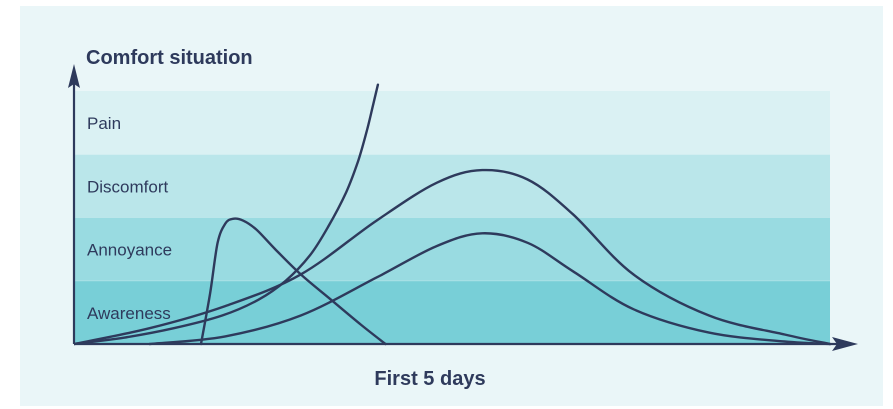 The width and height of the screenshot is (893, 409). Describe the element at coordinates (129, 218) in the screenshot. I see `band-labels-layer: Awareness Annoyance Discomfort Pain` at that location.